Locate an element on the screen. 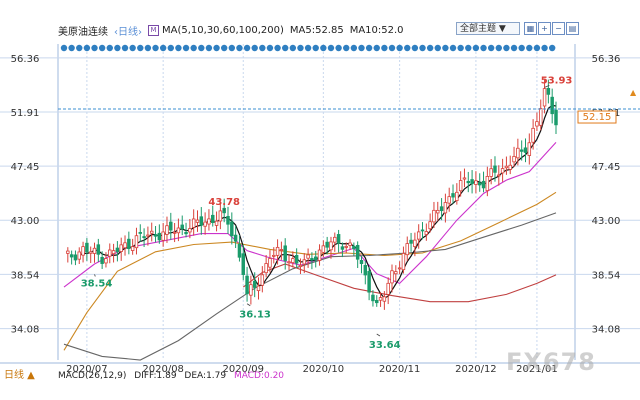 Image resolution: width=640 pixels, height=400 pixels. ma-settings-icon: M is located at coordinates (153, 30).